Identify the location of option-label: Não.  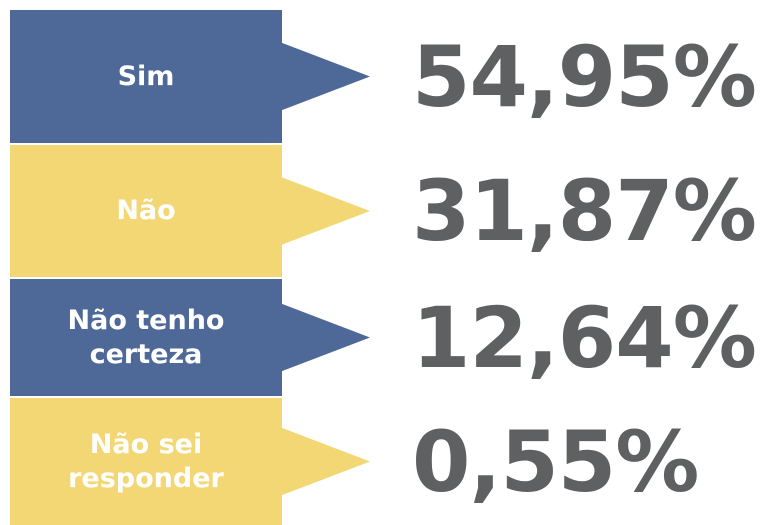
(146, 210).